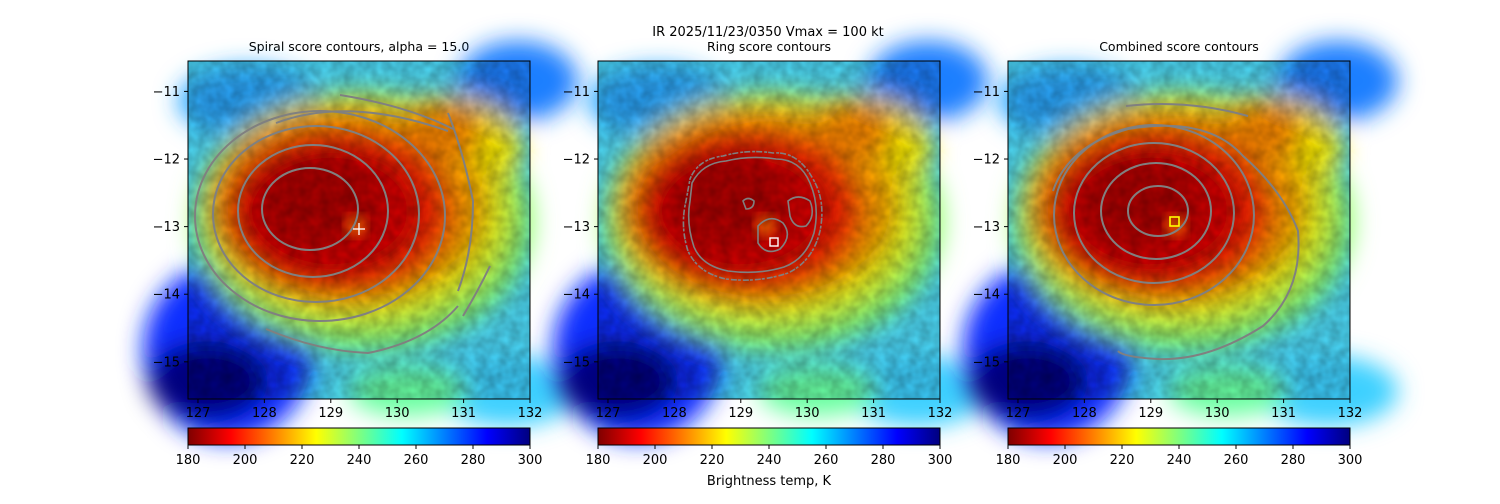  I want to click on figure-suptitle: IR 2025/11/23/0350 Vmax = 100 kt, so click(767, 32).